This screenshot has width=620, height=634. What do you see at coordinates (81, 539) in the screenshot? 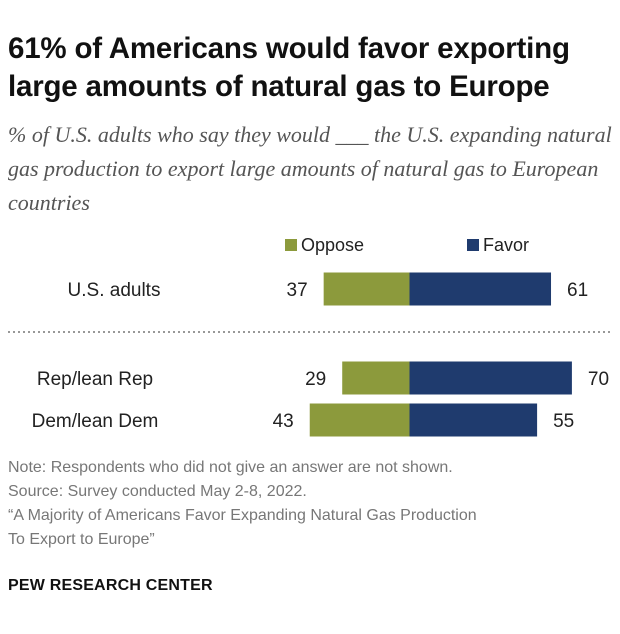
I see `report-title-line-2: To Export to Europe”` at bounding box center [81, 539].